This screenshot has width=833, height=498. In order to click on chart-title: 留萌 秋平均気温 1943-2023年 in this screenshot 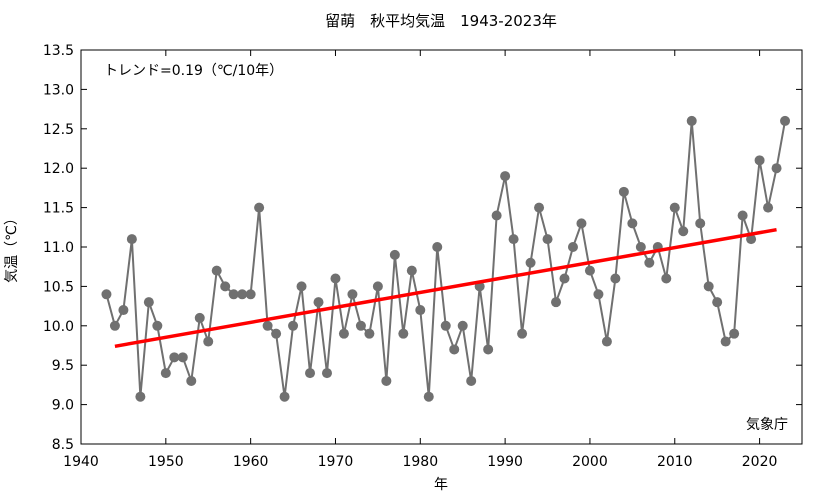, I will do `click(441, 21)`.